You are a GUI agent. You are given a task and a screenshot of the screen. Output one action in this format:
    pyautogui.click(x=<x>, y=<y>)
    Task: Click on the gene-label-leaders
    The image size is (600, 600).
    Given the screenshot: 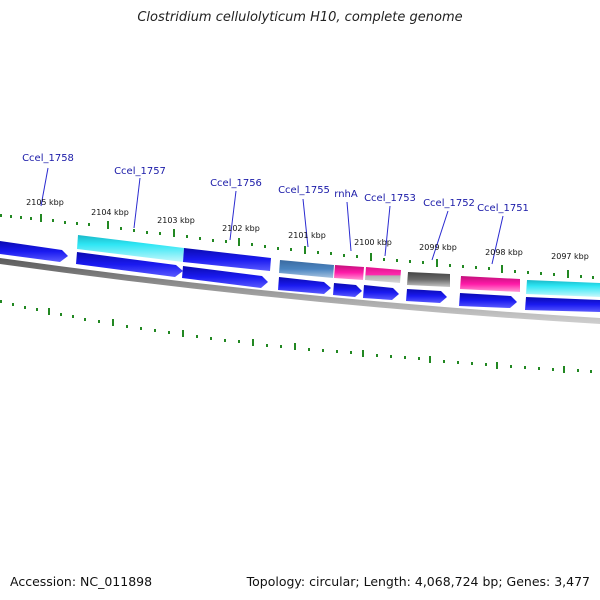 What is the action you would take?
    pyautogui.click(x=272, y=216)
    